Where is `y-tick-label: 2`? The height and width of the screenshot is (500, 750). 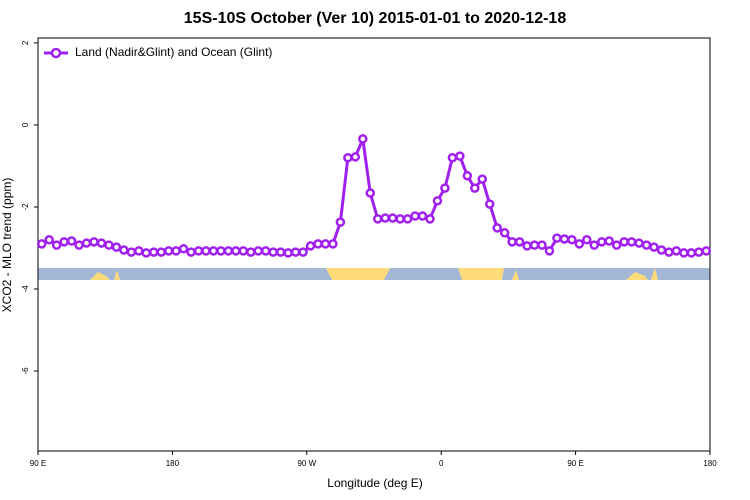 y-tick-label: 2 is located at coordinates (25, 42).